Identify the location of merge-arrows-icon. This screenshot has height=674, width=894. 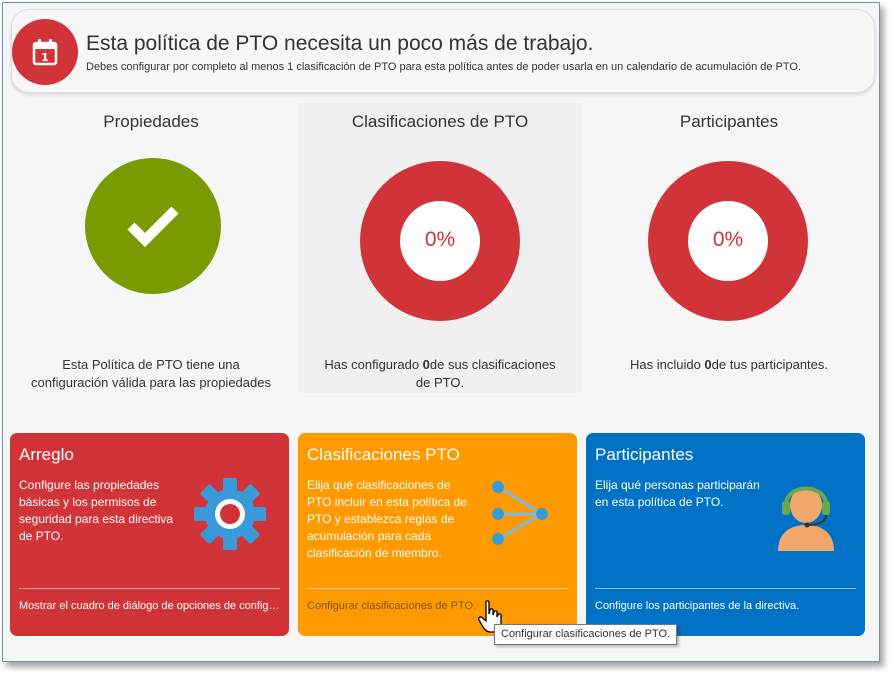
(520, 513).